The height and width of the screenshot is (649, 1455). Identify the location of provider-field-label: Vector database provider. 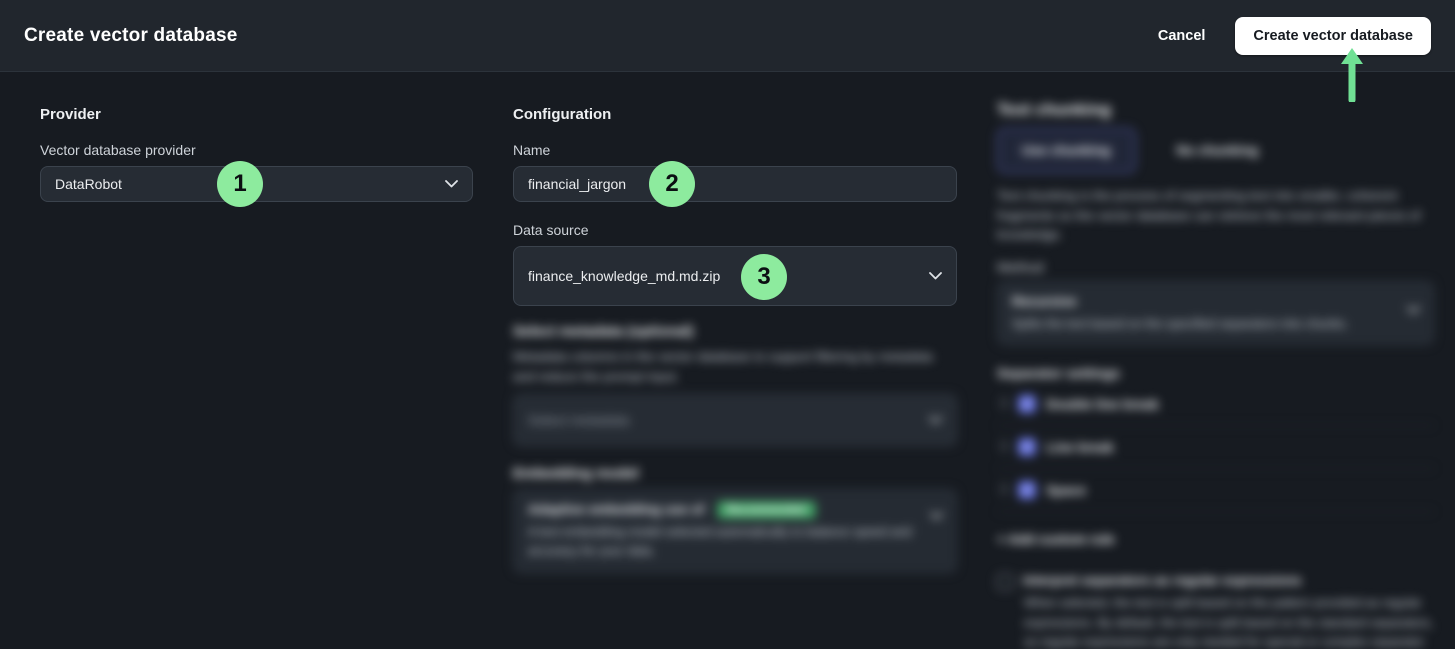
(118, 150).